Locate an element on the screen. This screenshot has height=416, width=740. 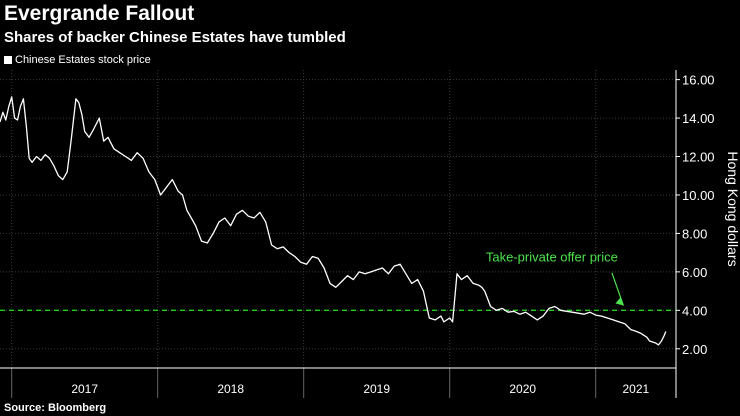
chart-source: Source: Bloomberg is located at coordinates (55, 408).